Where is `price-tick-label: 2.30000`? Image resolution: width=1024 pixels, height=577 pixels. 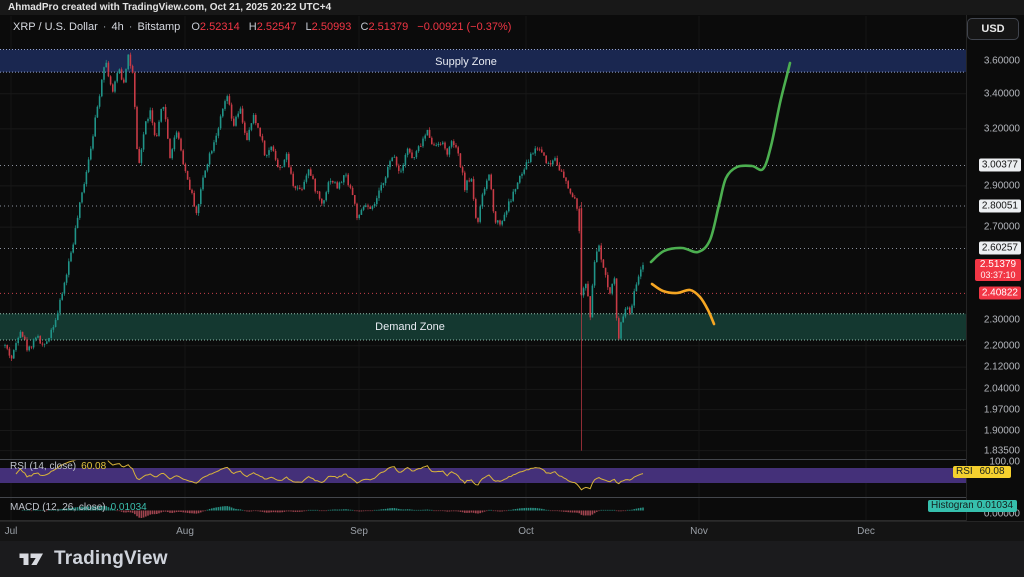
price-tick-label: 2.30000 is located at coordinates (1001, 320).